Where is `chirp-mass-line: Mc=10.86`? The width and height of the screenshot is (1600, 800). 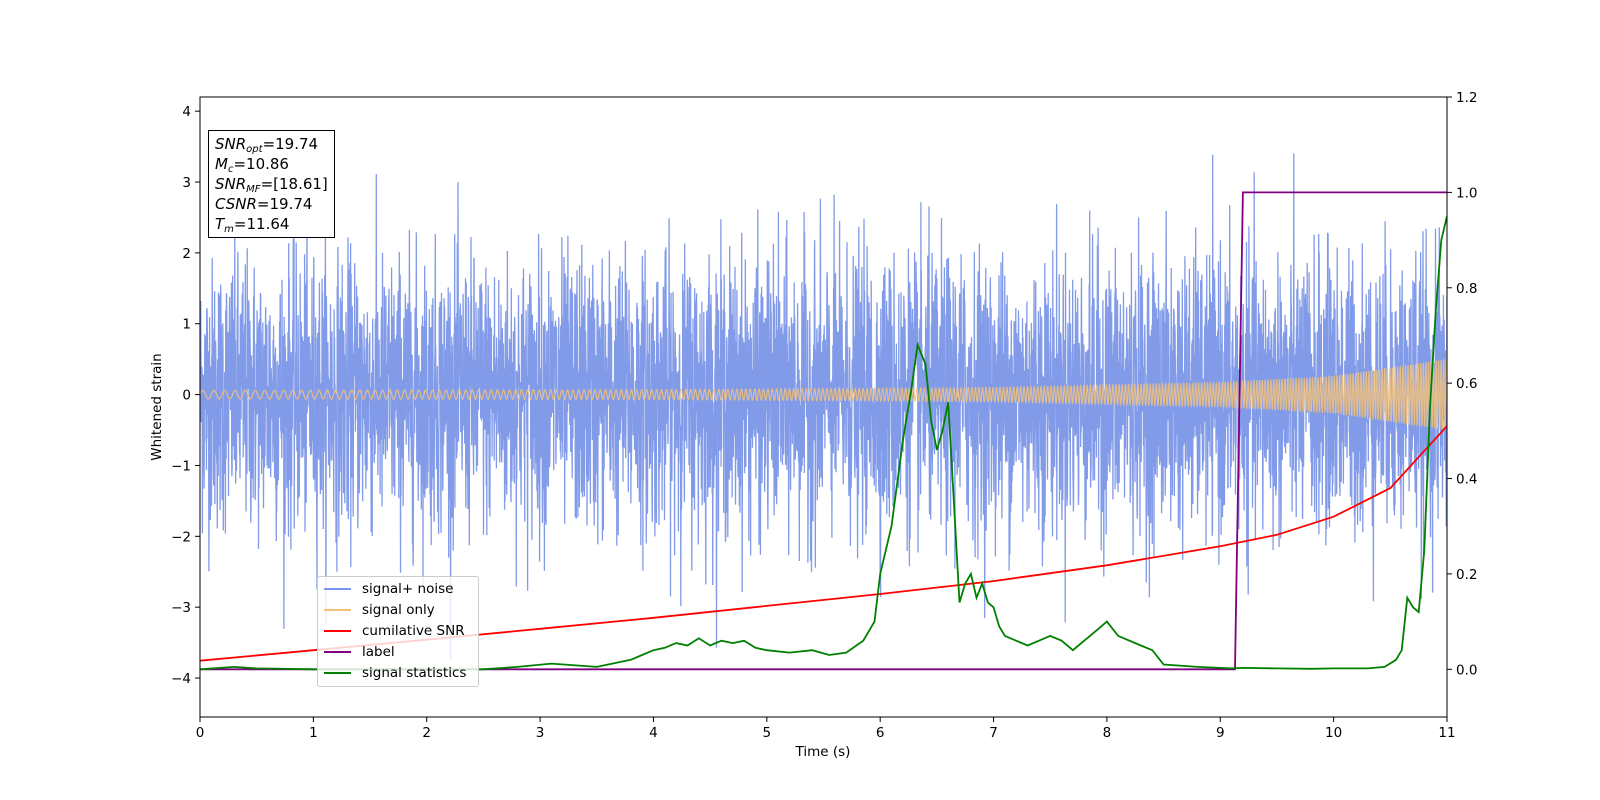
chirp-mass-line: Mc=10.86 is located at coordinates (252, 165).